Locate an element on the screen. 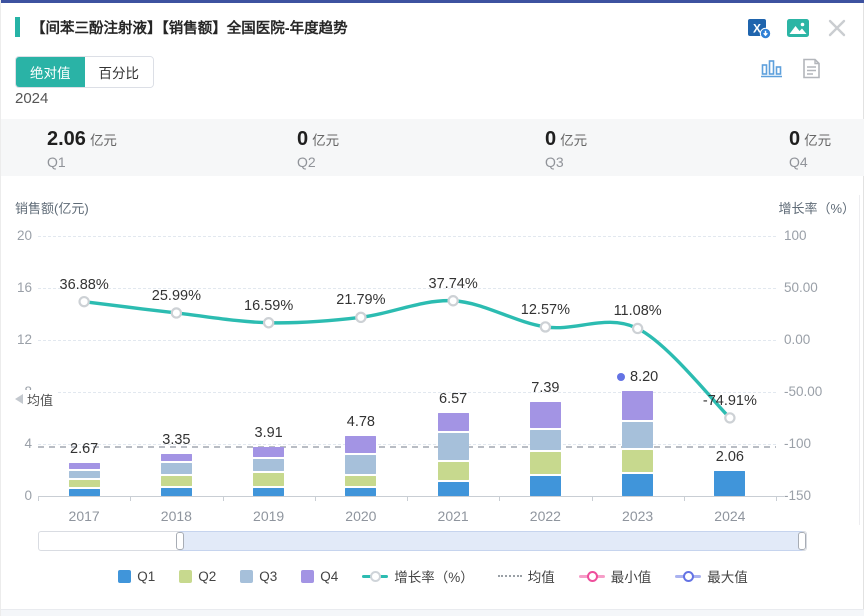 The width and height of the screenshot is (864, 616). bar-segment-q3-2022 is located at coordinates (545, 440).